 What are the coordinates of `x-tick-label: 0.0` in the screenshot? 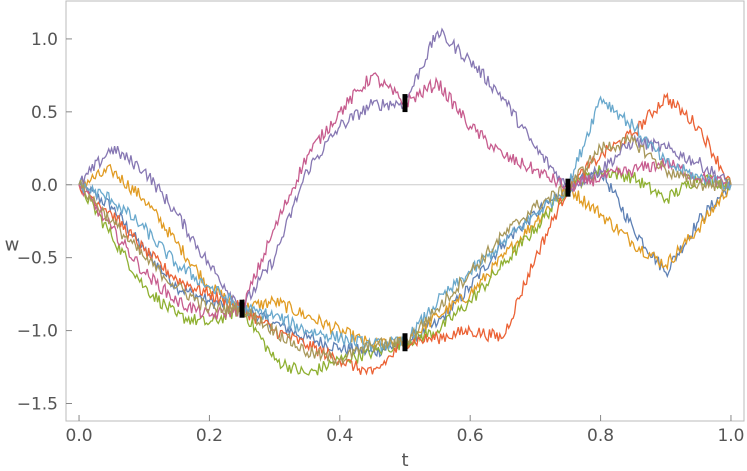 It's located at (79, 436).